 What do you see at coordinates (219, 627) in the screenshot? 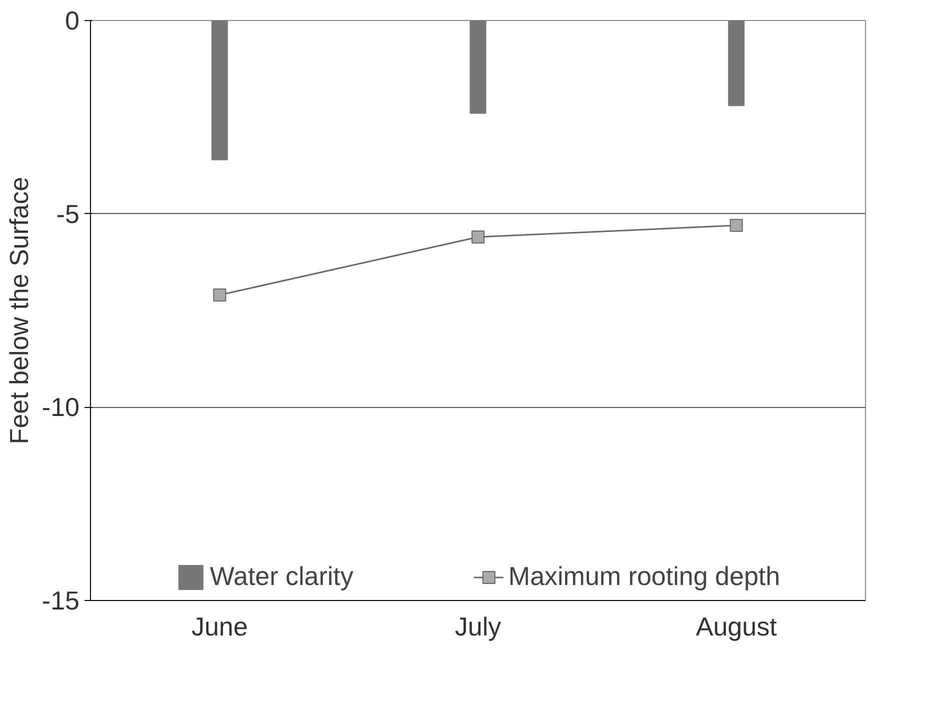
I see `x-tick-label: June` at bounding box center [219, 627].